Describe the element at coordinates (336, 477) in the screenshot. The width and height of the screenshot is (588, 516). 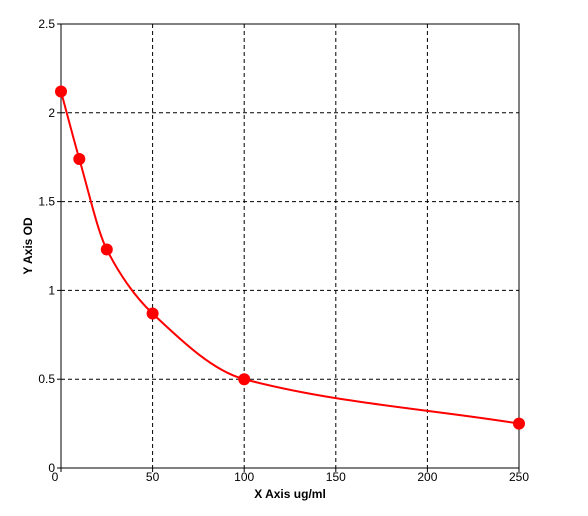
I see `x-tick-label: 150` at that location.